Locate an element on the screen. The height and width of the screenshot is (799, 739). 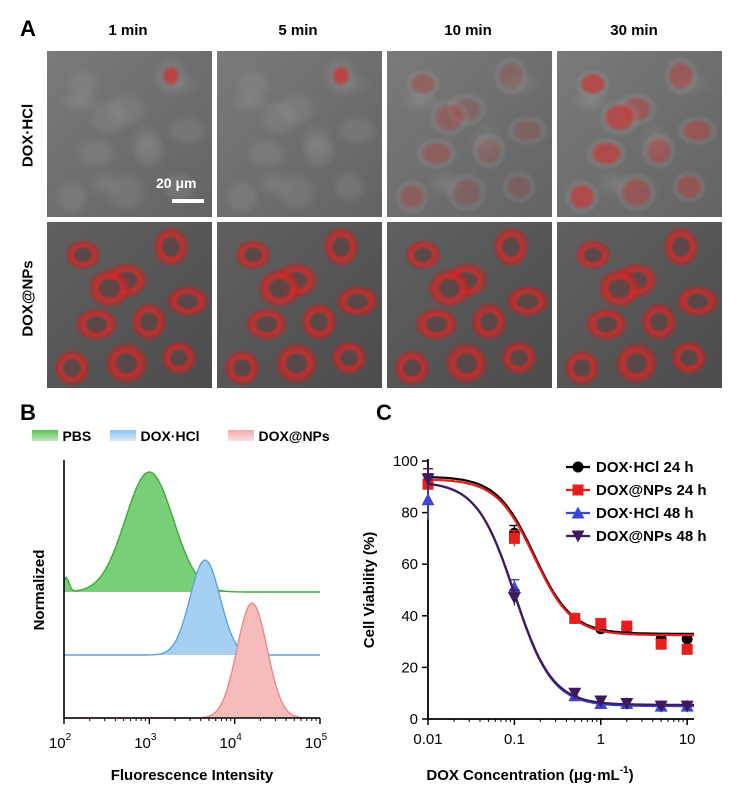
viability-y-tick-label: 80 is located at coordinates (409, 513).